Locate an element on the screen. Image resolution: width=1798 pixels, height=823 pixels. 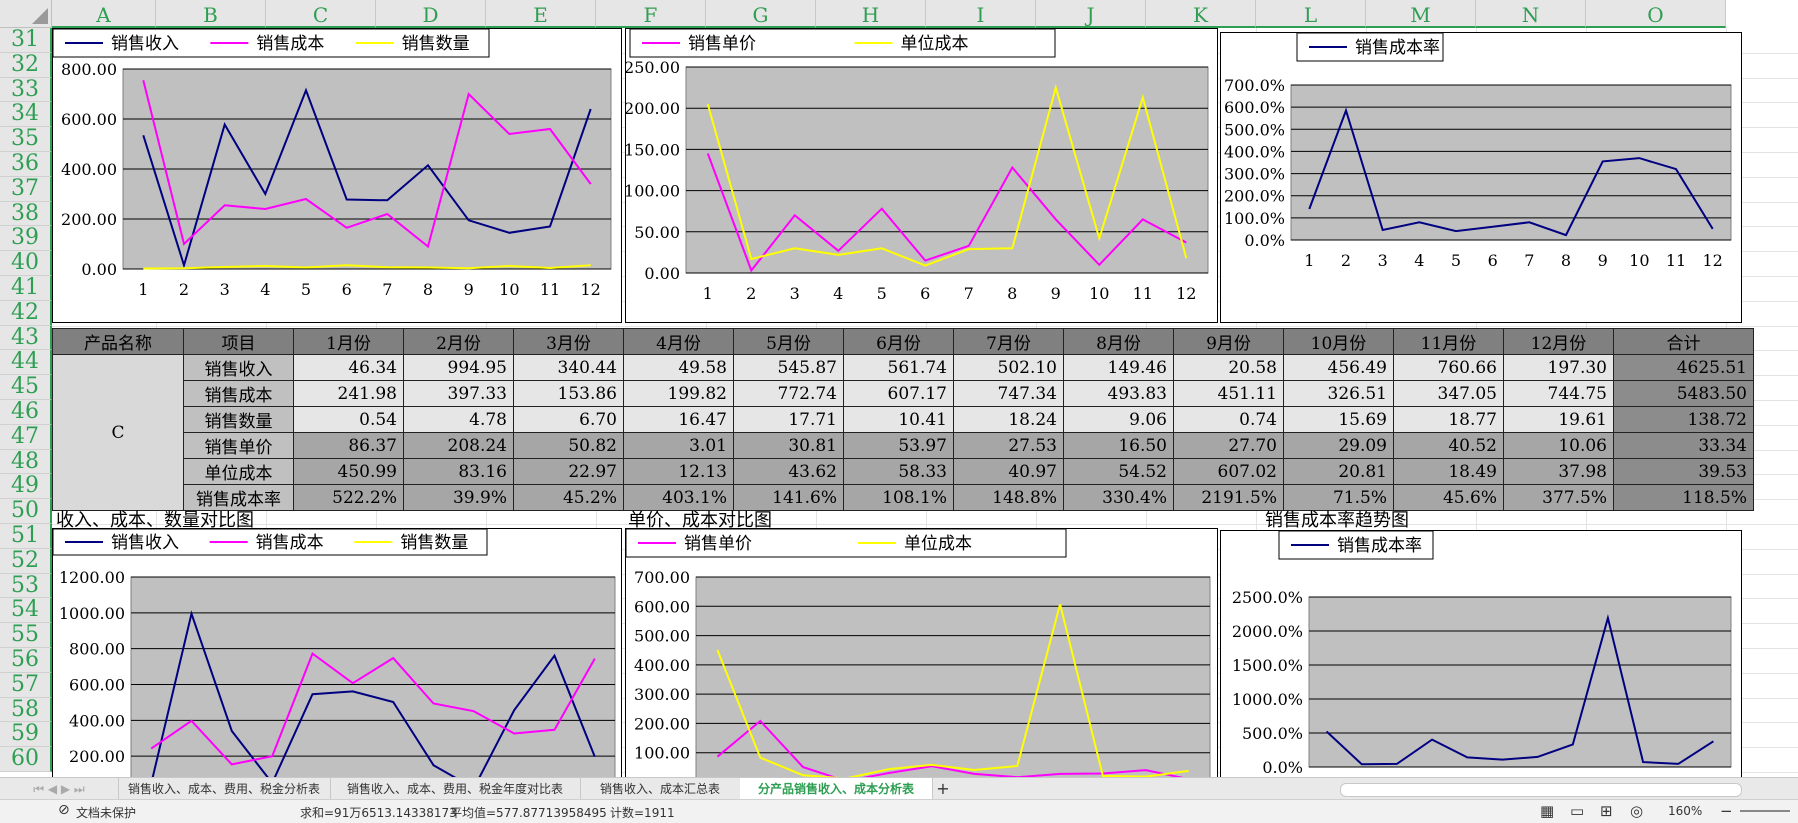
zoom-out-icon: − is located at coordinates (1726, 811).